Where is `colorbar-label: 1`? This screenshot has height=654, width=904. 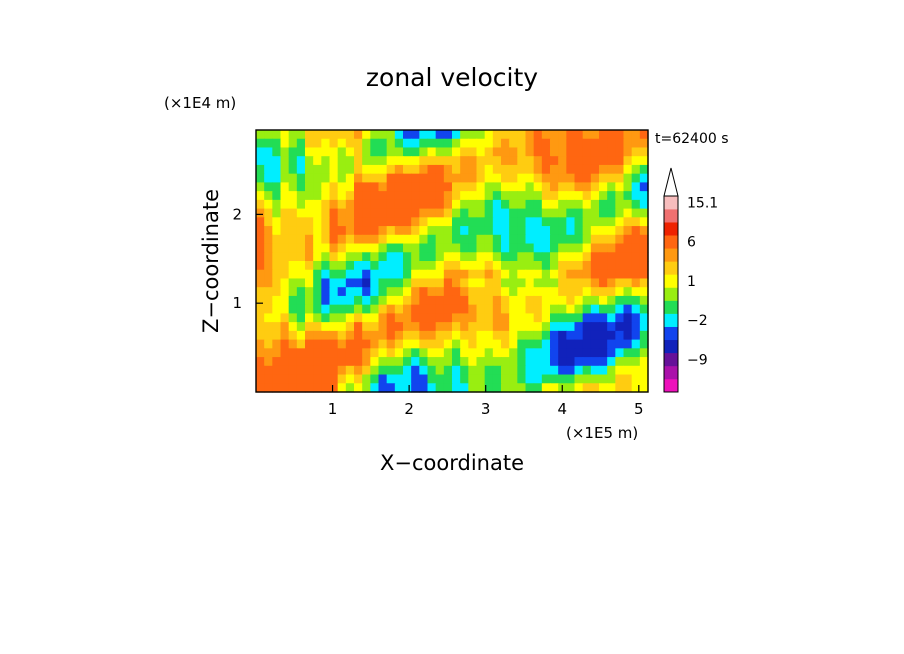
colorbar-label: 1 is located at coordinates (691, 282).